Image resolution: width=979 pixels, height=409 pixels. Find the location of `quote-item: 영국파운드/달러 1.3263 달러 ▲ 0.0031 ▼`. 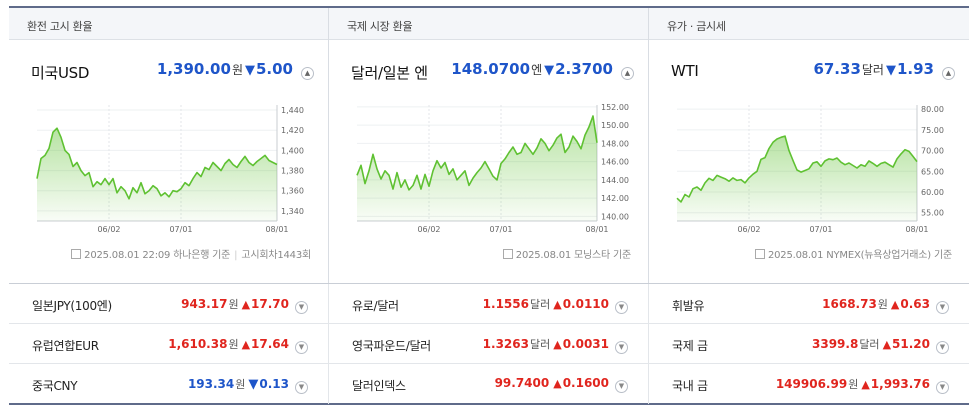

quote-item: 영국파운드/달러 1.3263 달러 ▲ 0.0031 ▼ is located at coordinates (489, 344).